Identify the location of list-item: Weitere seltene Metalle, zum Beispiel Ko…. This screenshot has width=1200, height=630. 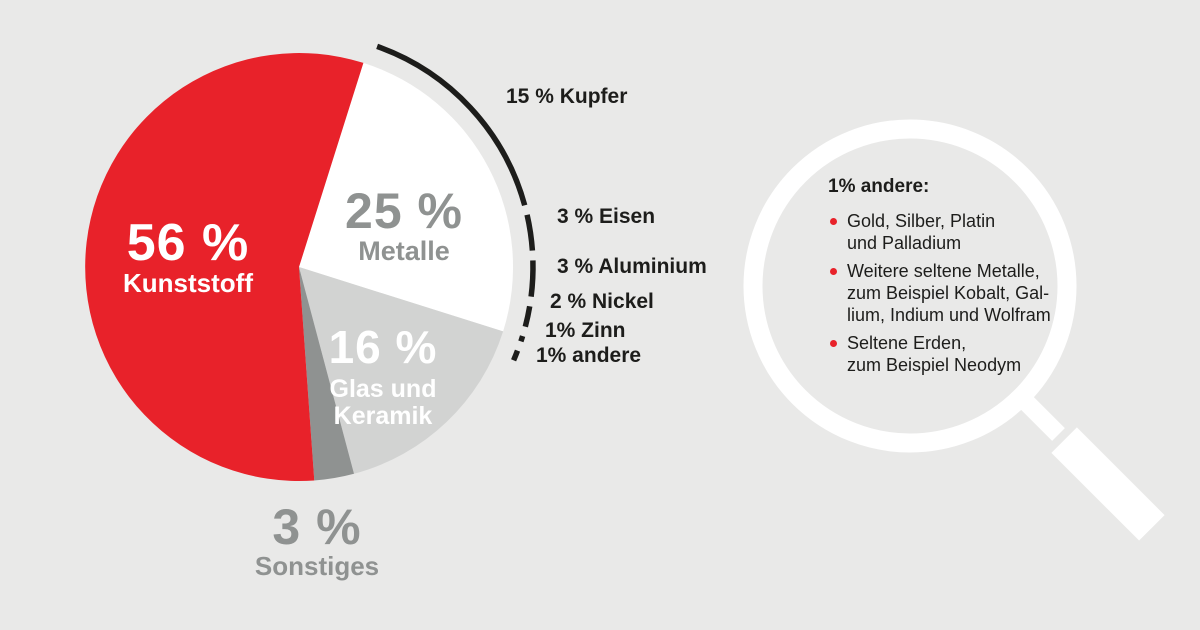
(955, 293).